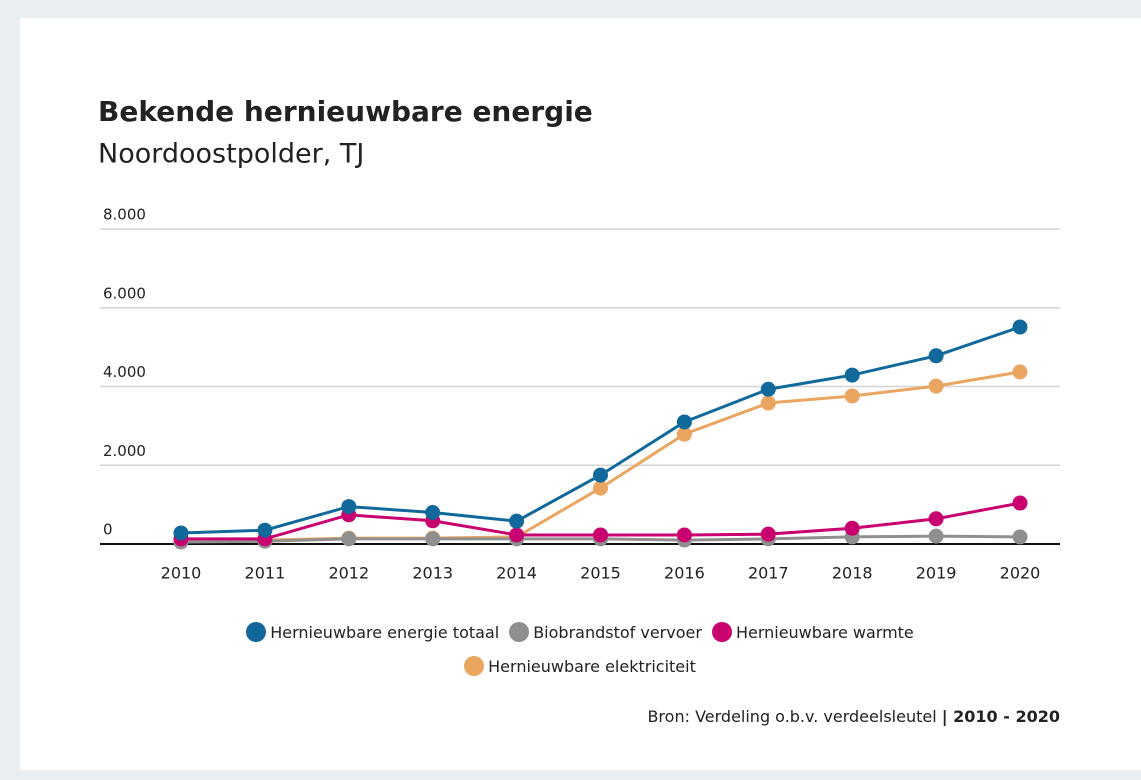 This screenshot has height=780, width=1141. What do you see at coordinates (124, 451) in the screenshot?
I see `y-tick-label: 2.000` at bounding box center [124, 451].